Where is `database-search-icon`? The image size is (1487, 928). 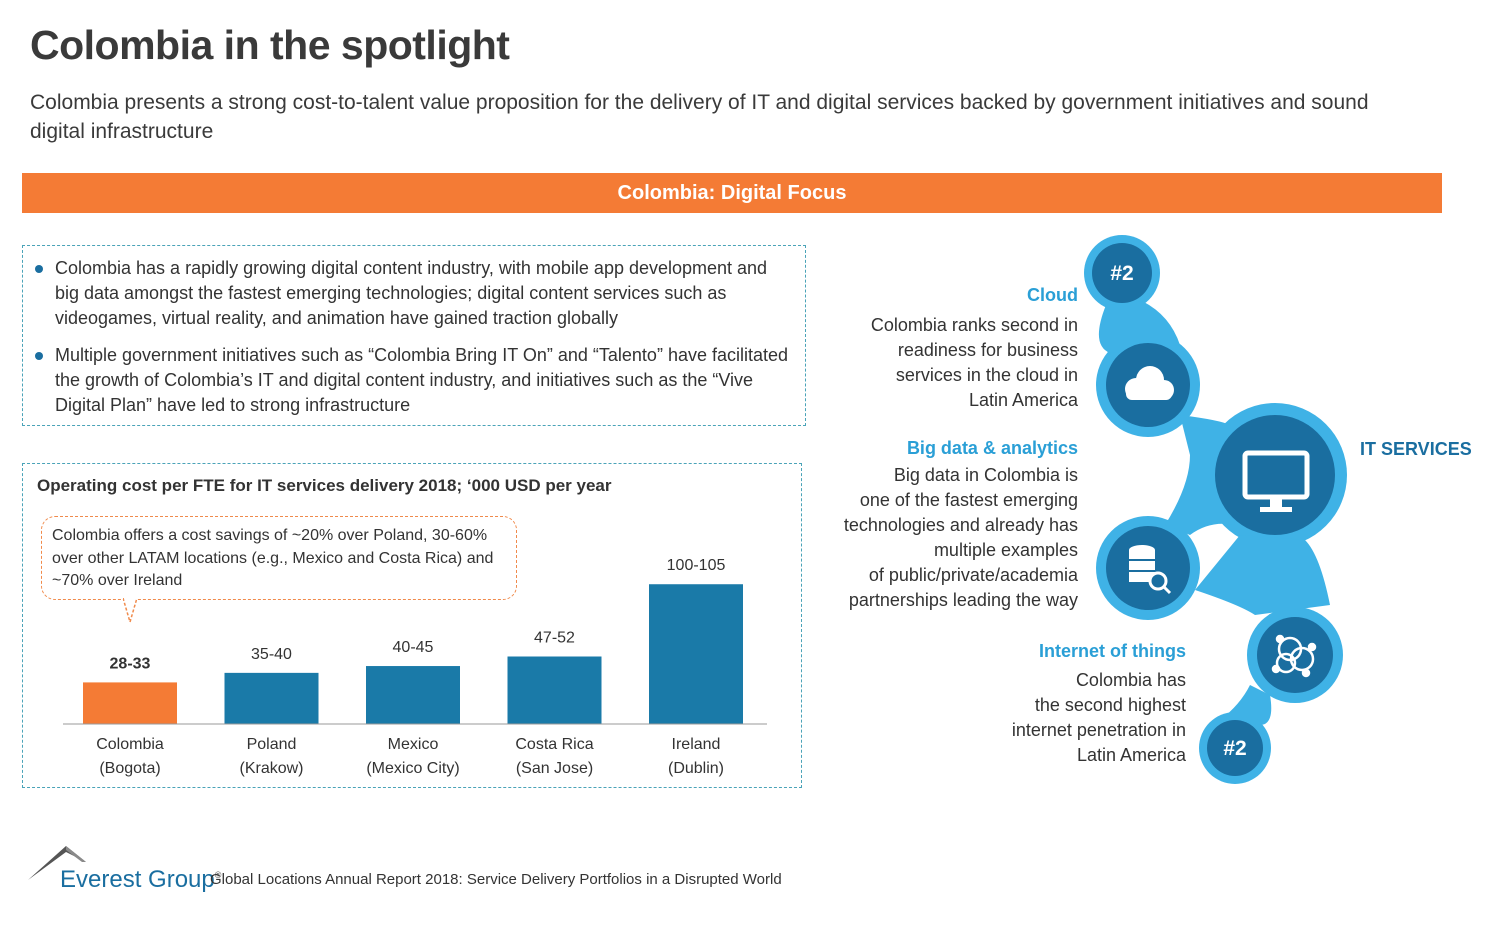 database-search-icon is located at coordinates (1150, 570).